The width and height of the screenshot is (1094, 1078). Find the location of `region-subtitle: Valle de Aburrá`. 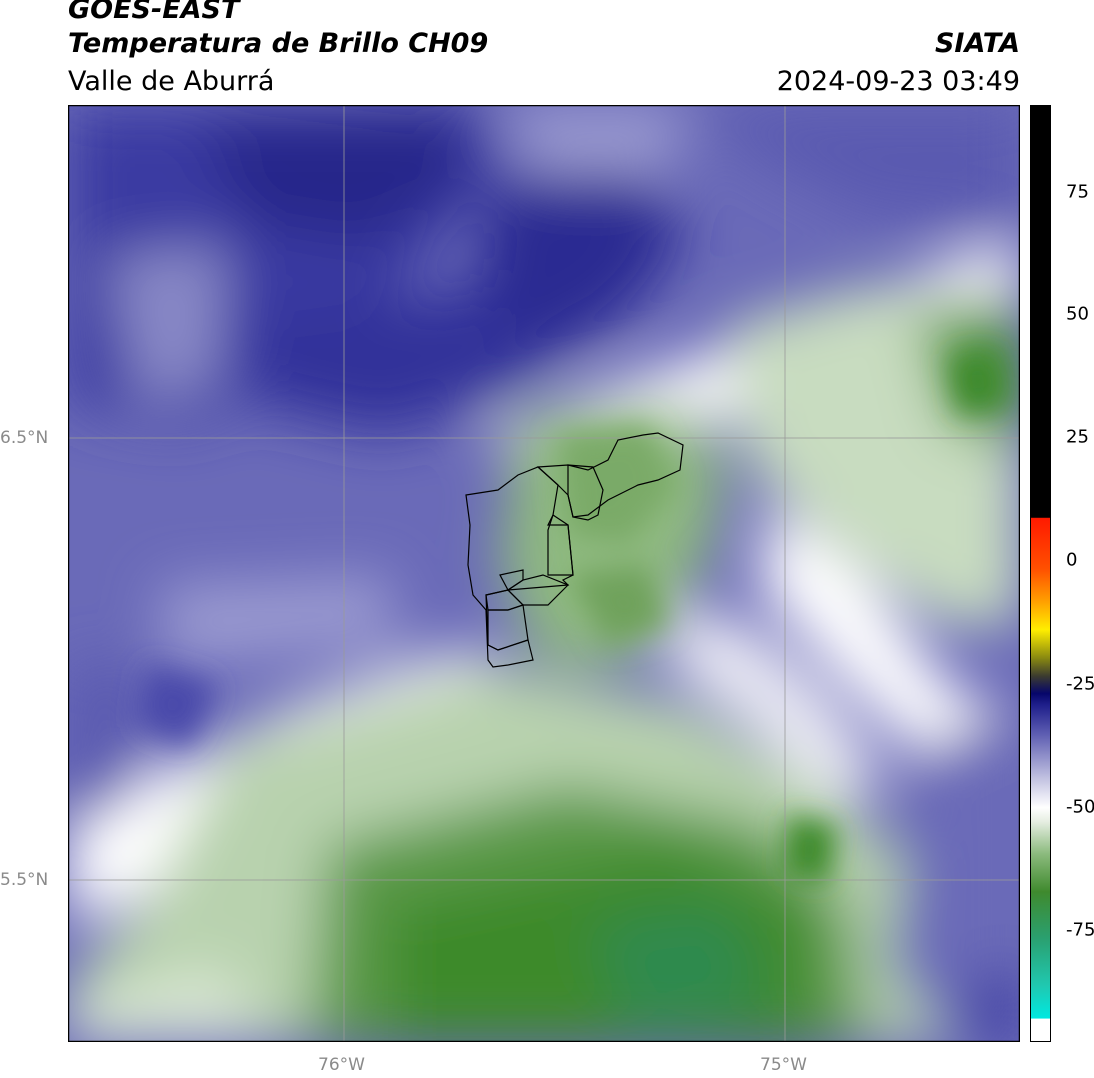

region-subtitle: Valle de Aburrá is located at coordinates (171, 81).